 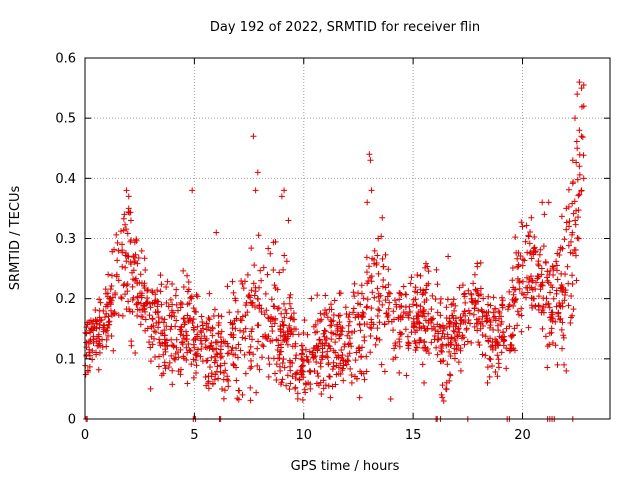 I want to click on y-tick-label: 0.4, so click(x=65, y=179).